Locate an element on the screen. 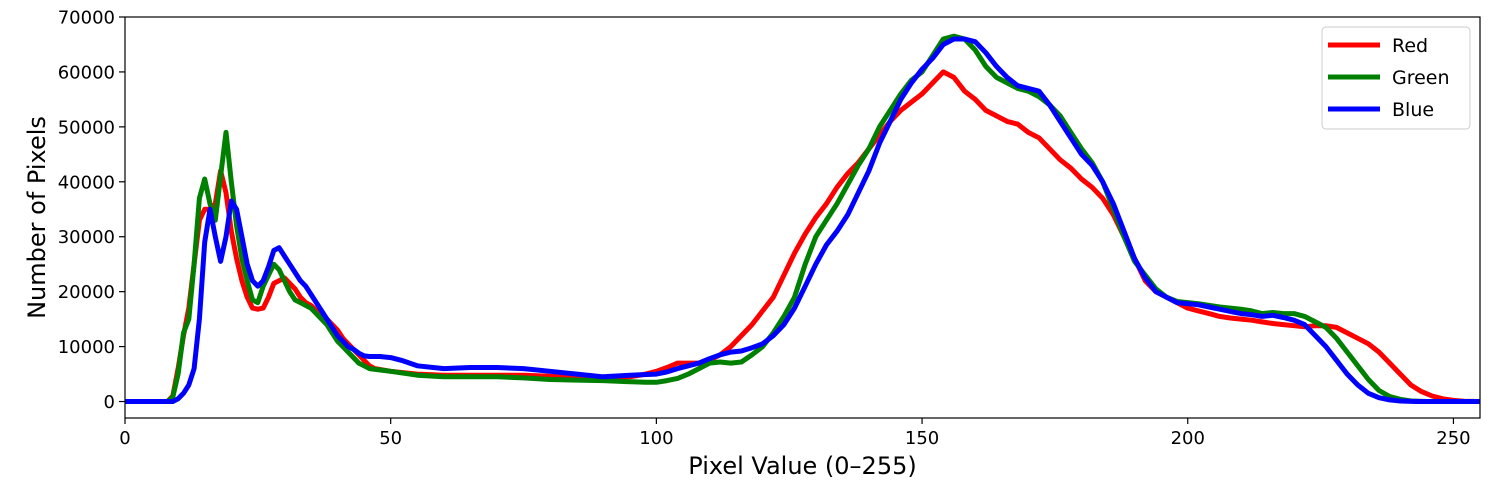  y-tick-label: 70000 is located at coordinates (86, 18).